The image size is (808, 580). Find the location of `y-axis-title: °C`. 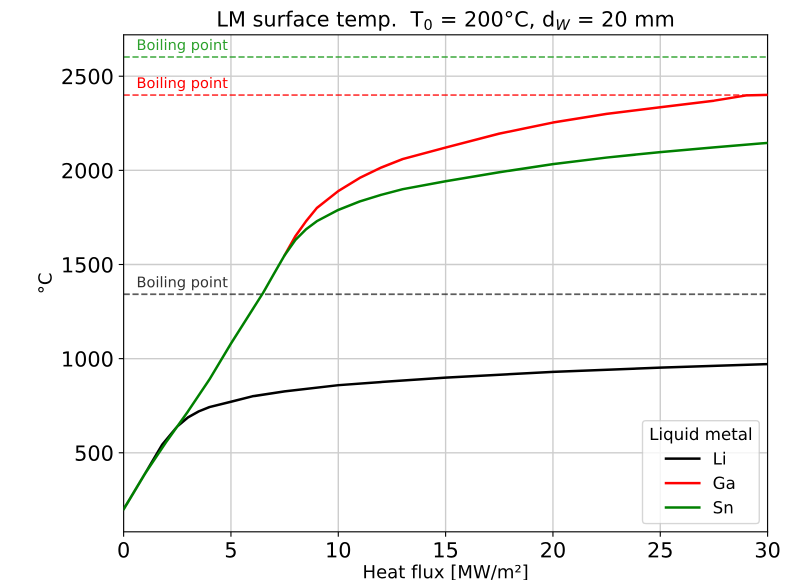

y-axis-title: °C is located at coordinates (45, 282).